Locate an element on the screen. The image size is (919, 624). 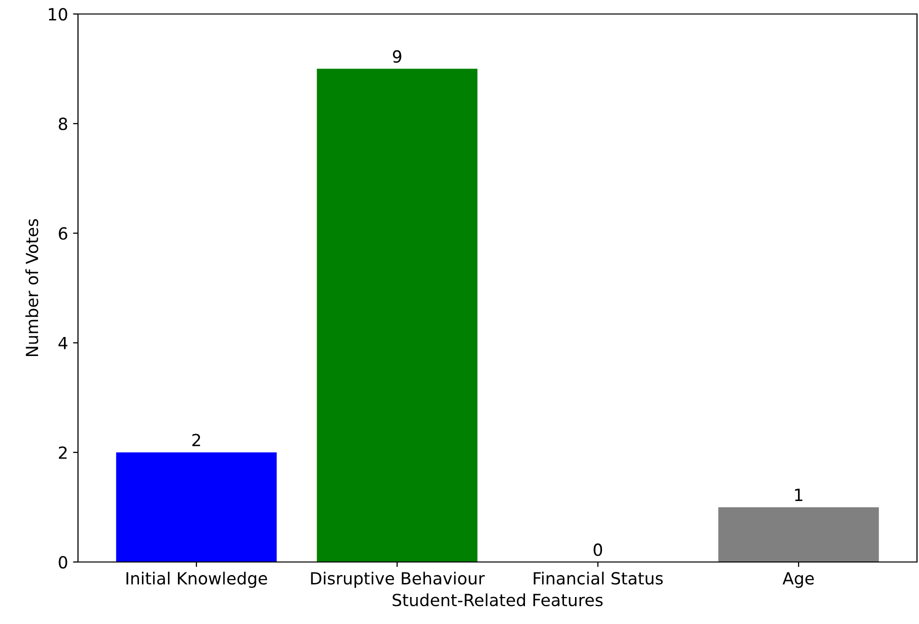
y-tick-label: 8 is located at coordinates (63, 124).